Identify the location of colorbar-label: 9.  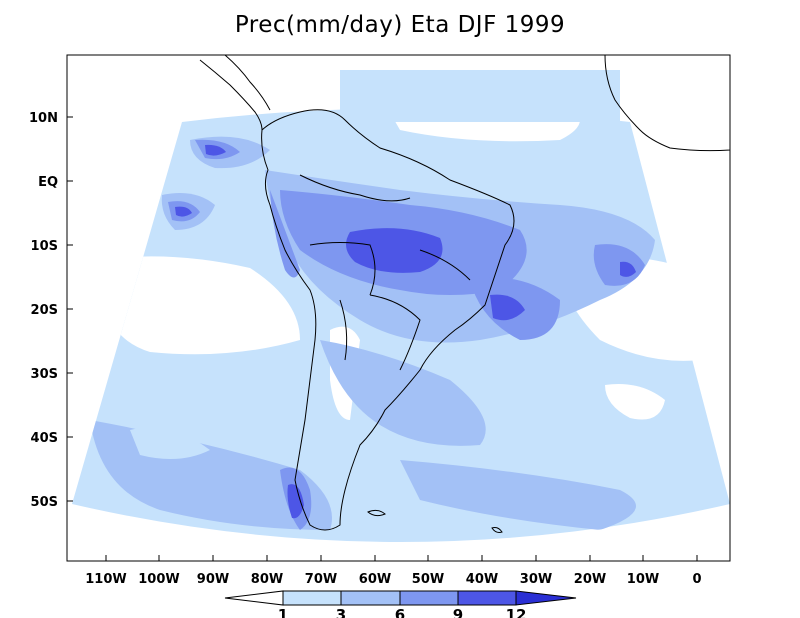
(458, 612).